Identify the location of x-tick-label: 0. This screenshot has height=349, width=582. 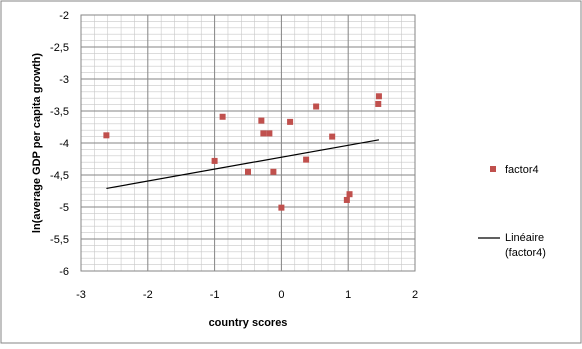
(281, 295).